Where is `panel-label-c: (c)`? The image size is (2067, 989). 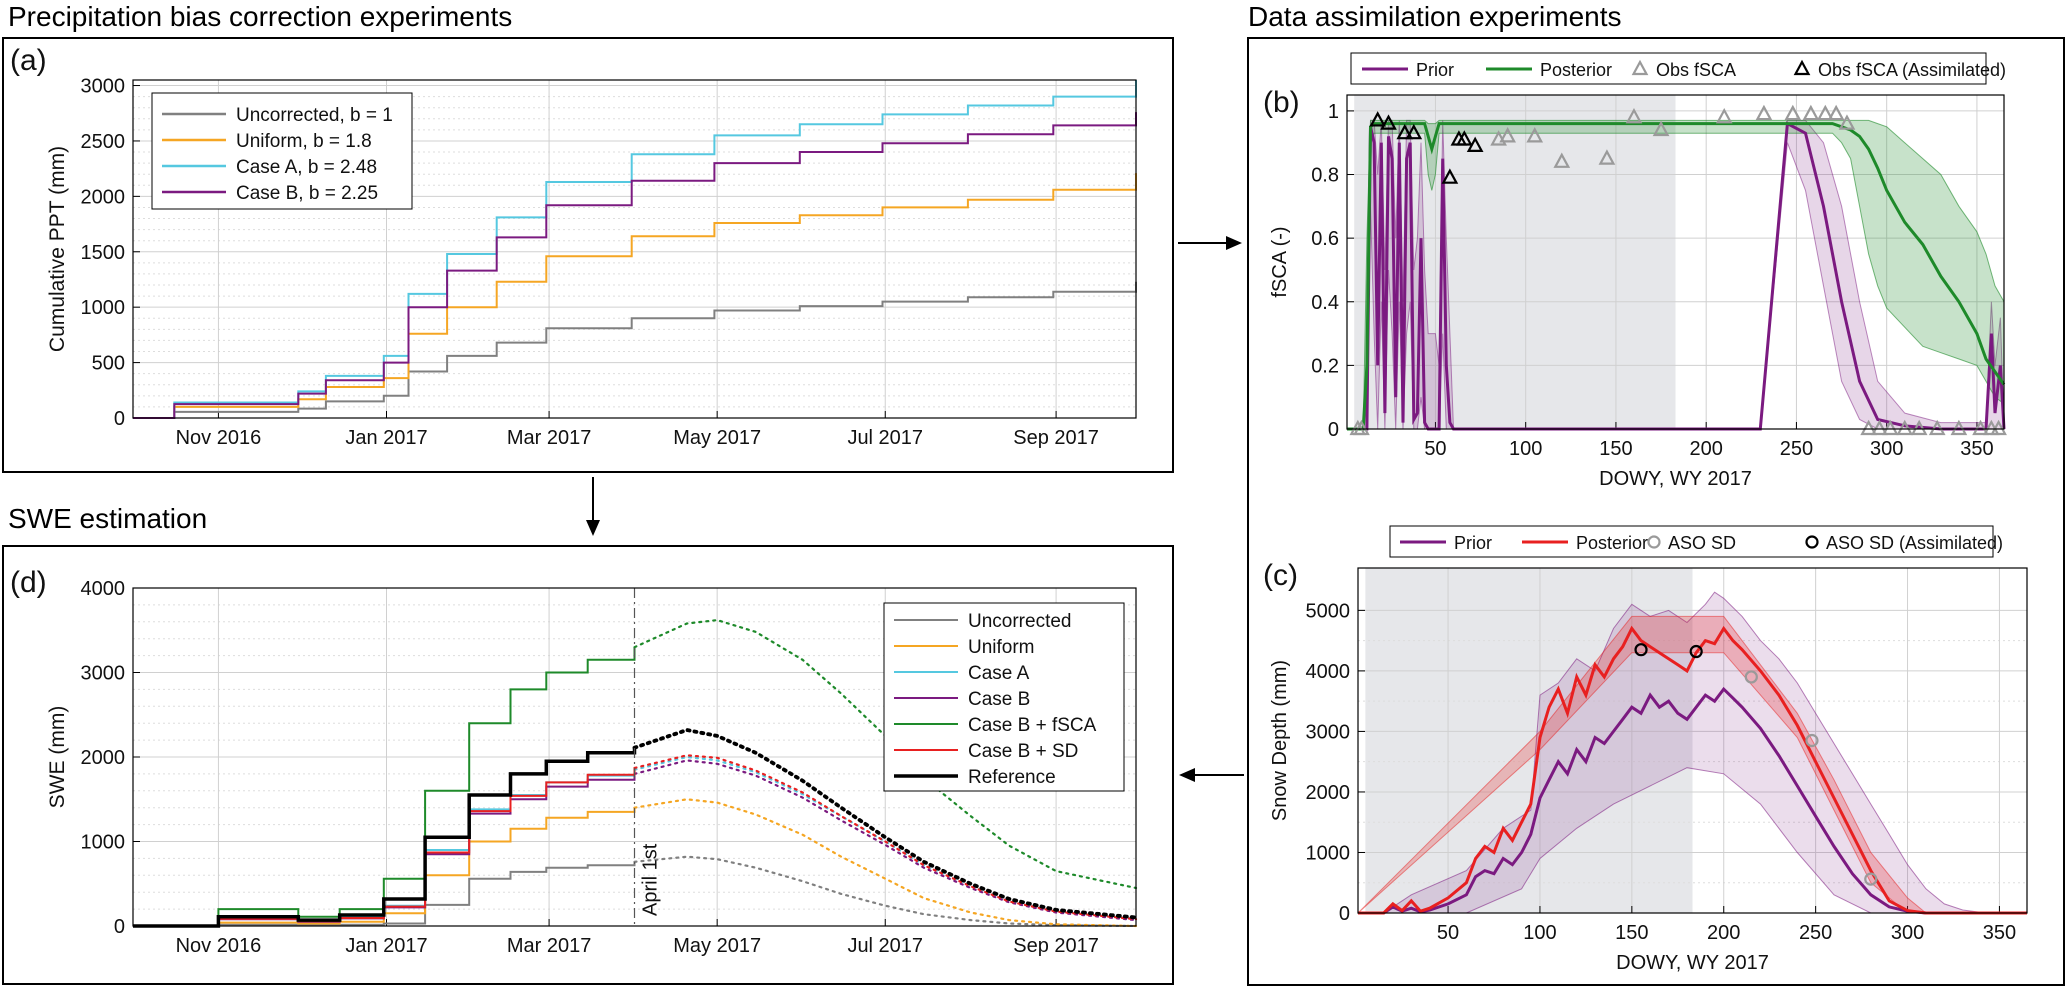 panel-label-c: (c) is located at coordinates (1280, 575).